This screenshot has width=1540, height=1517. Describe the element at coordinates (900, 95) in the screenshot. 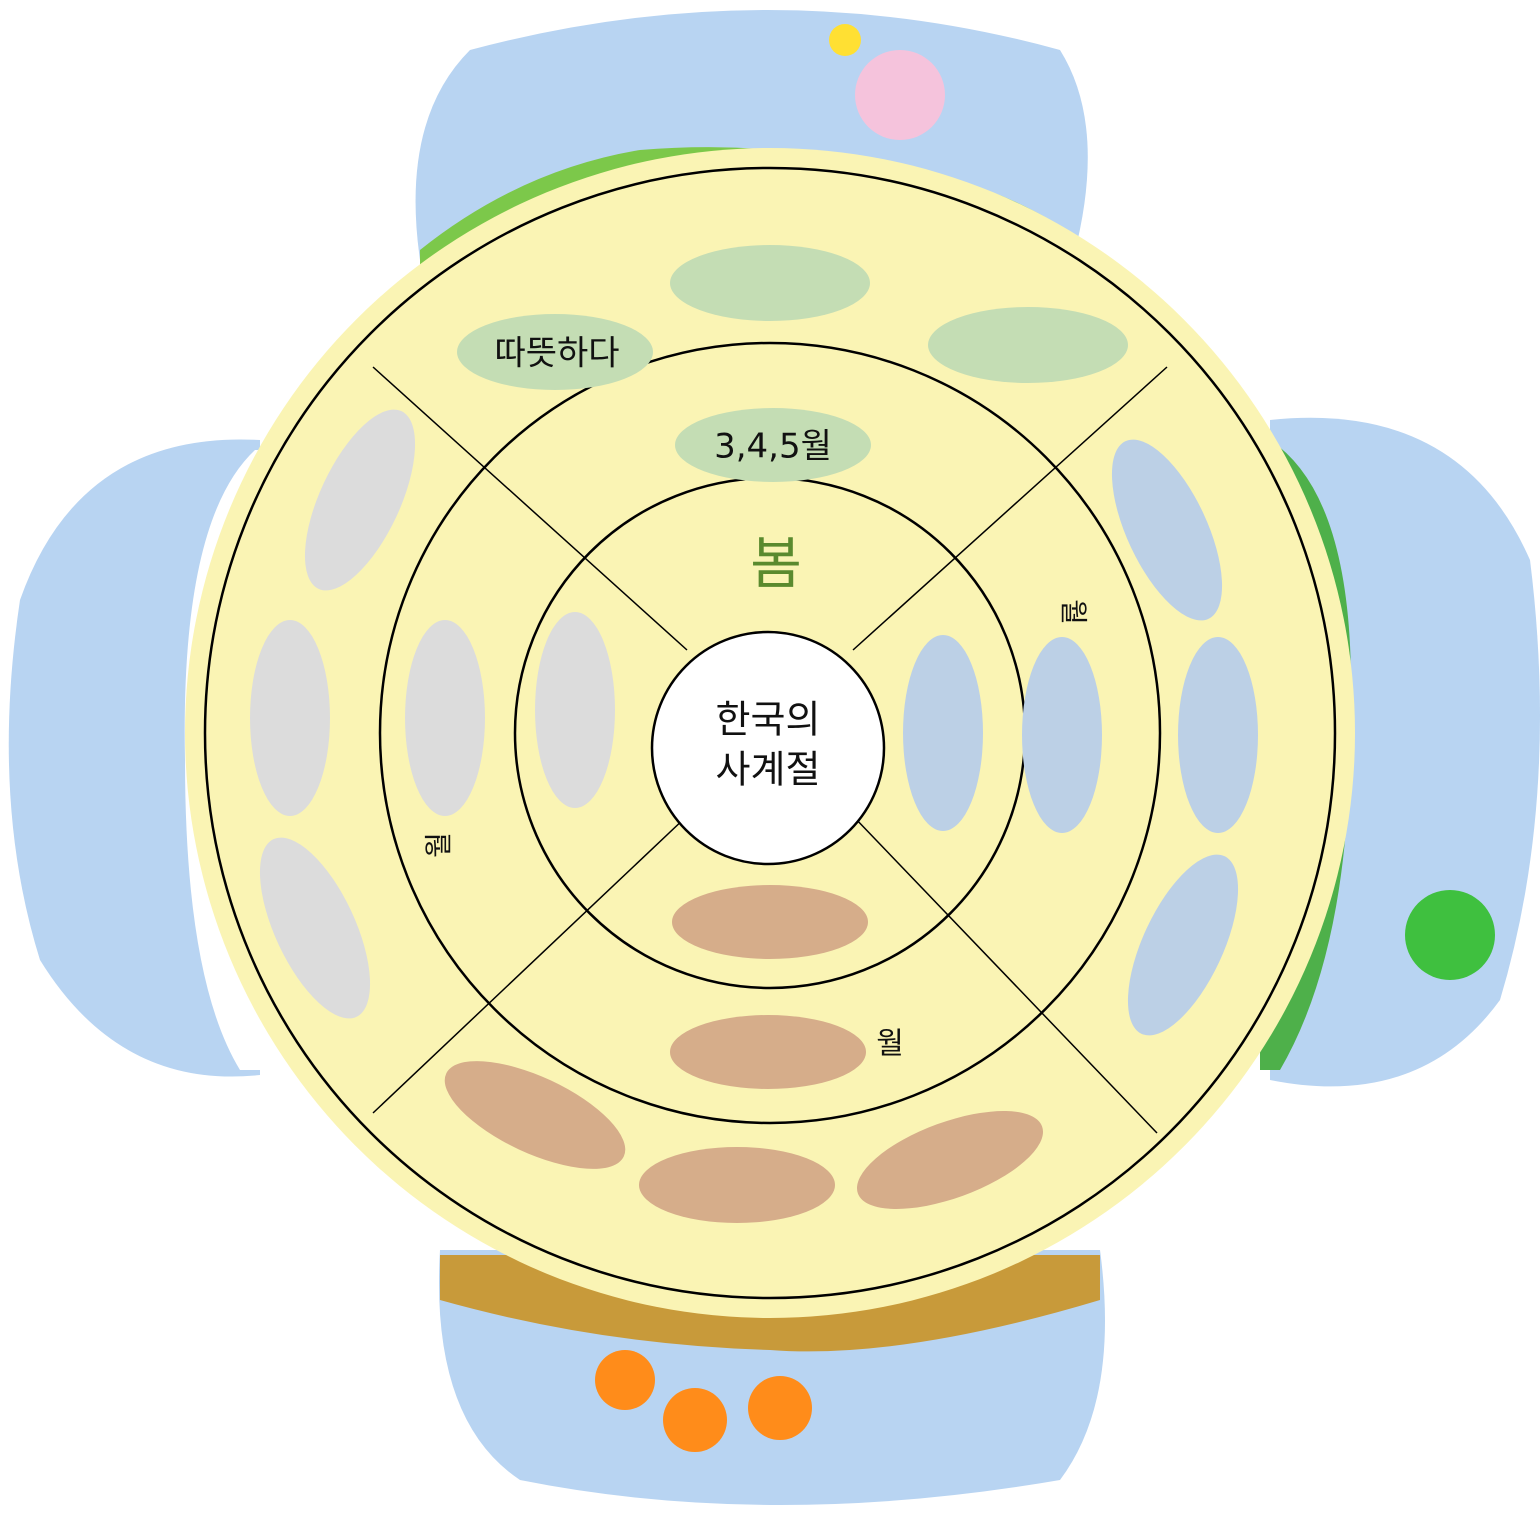

I see `blossom-tree` at that location.